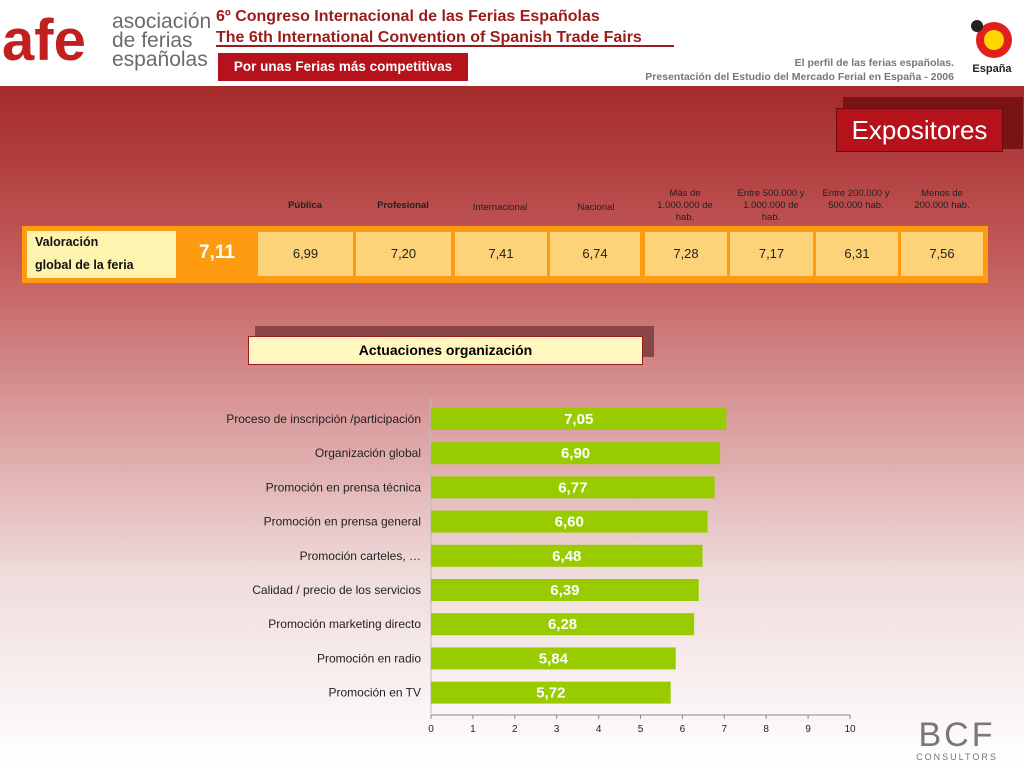 The image size is (1024, 768). What do you see at coordinates (685, 205) in the screenshot?
I see `col-header-mas-1m: Más de 1.000.000 de hab.` at bounding box center [685, 205].